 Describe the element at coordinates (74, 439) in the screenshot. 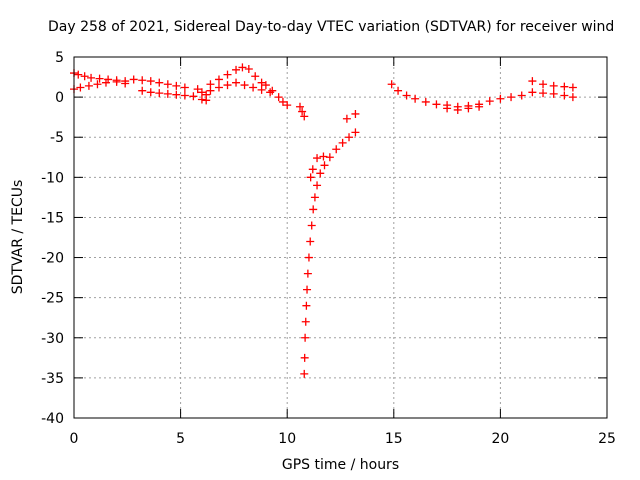

I see `x-tick-label: 0` at that location.